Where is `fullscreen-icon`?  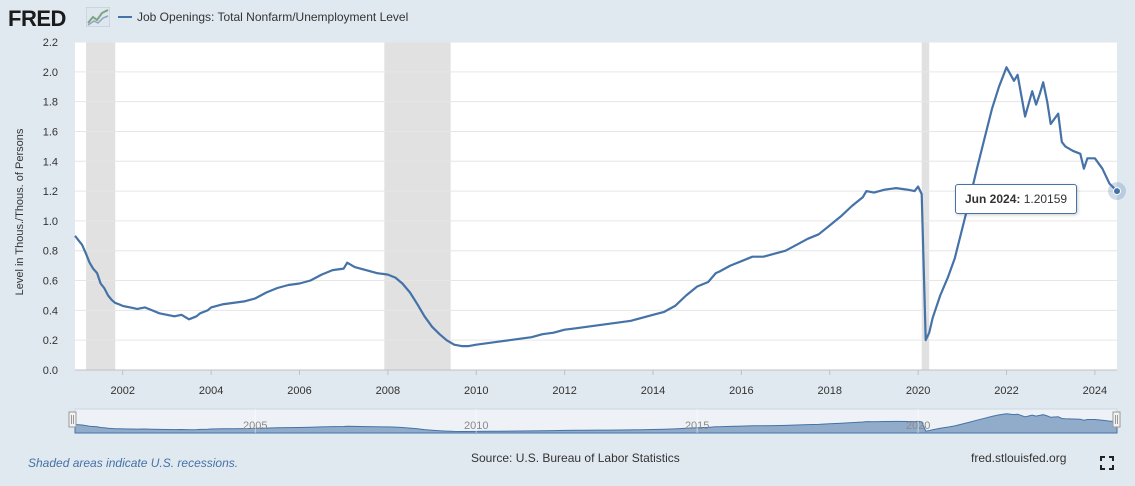
fullscreen-icon is located at coordinates (1107, 463).